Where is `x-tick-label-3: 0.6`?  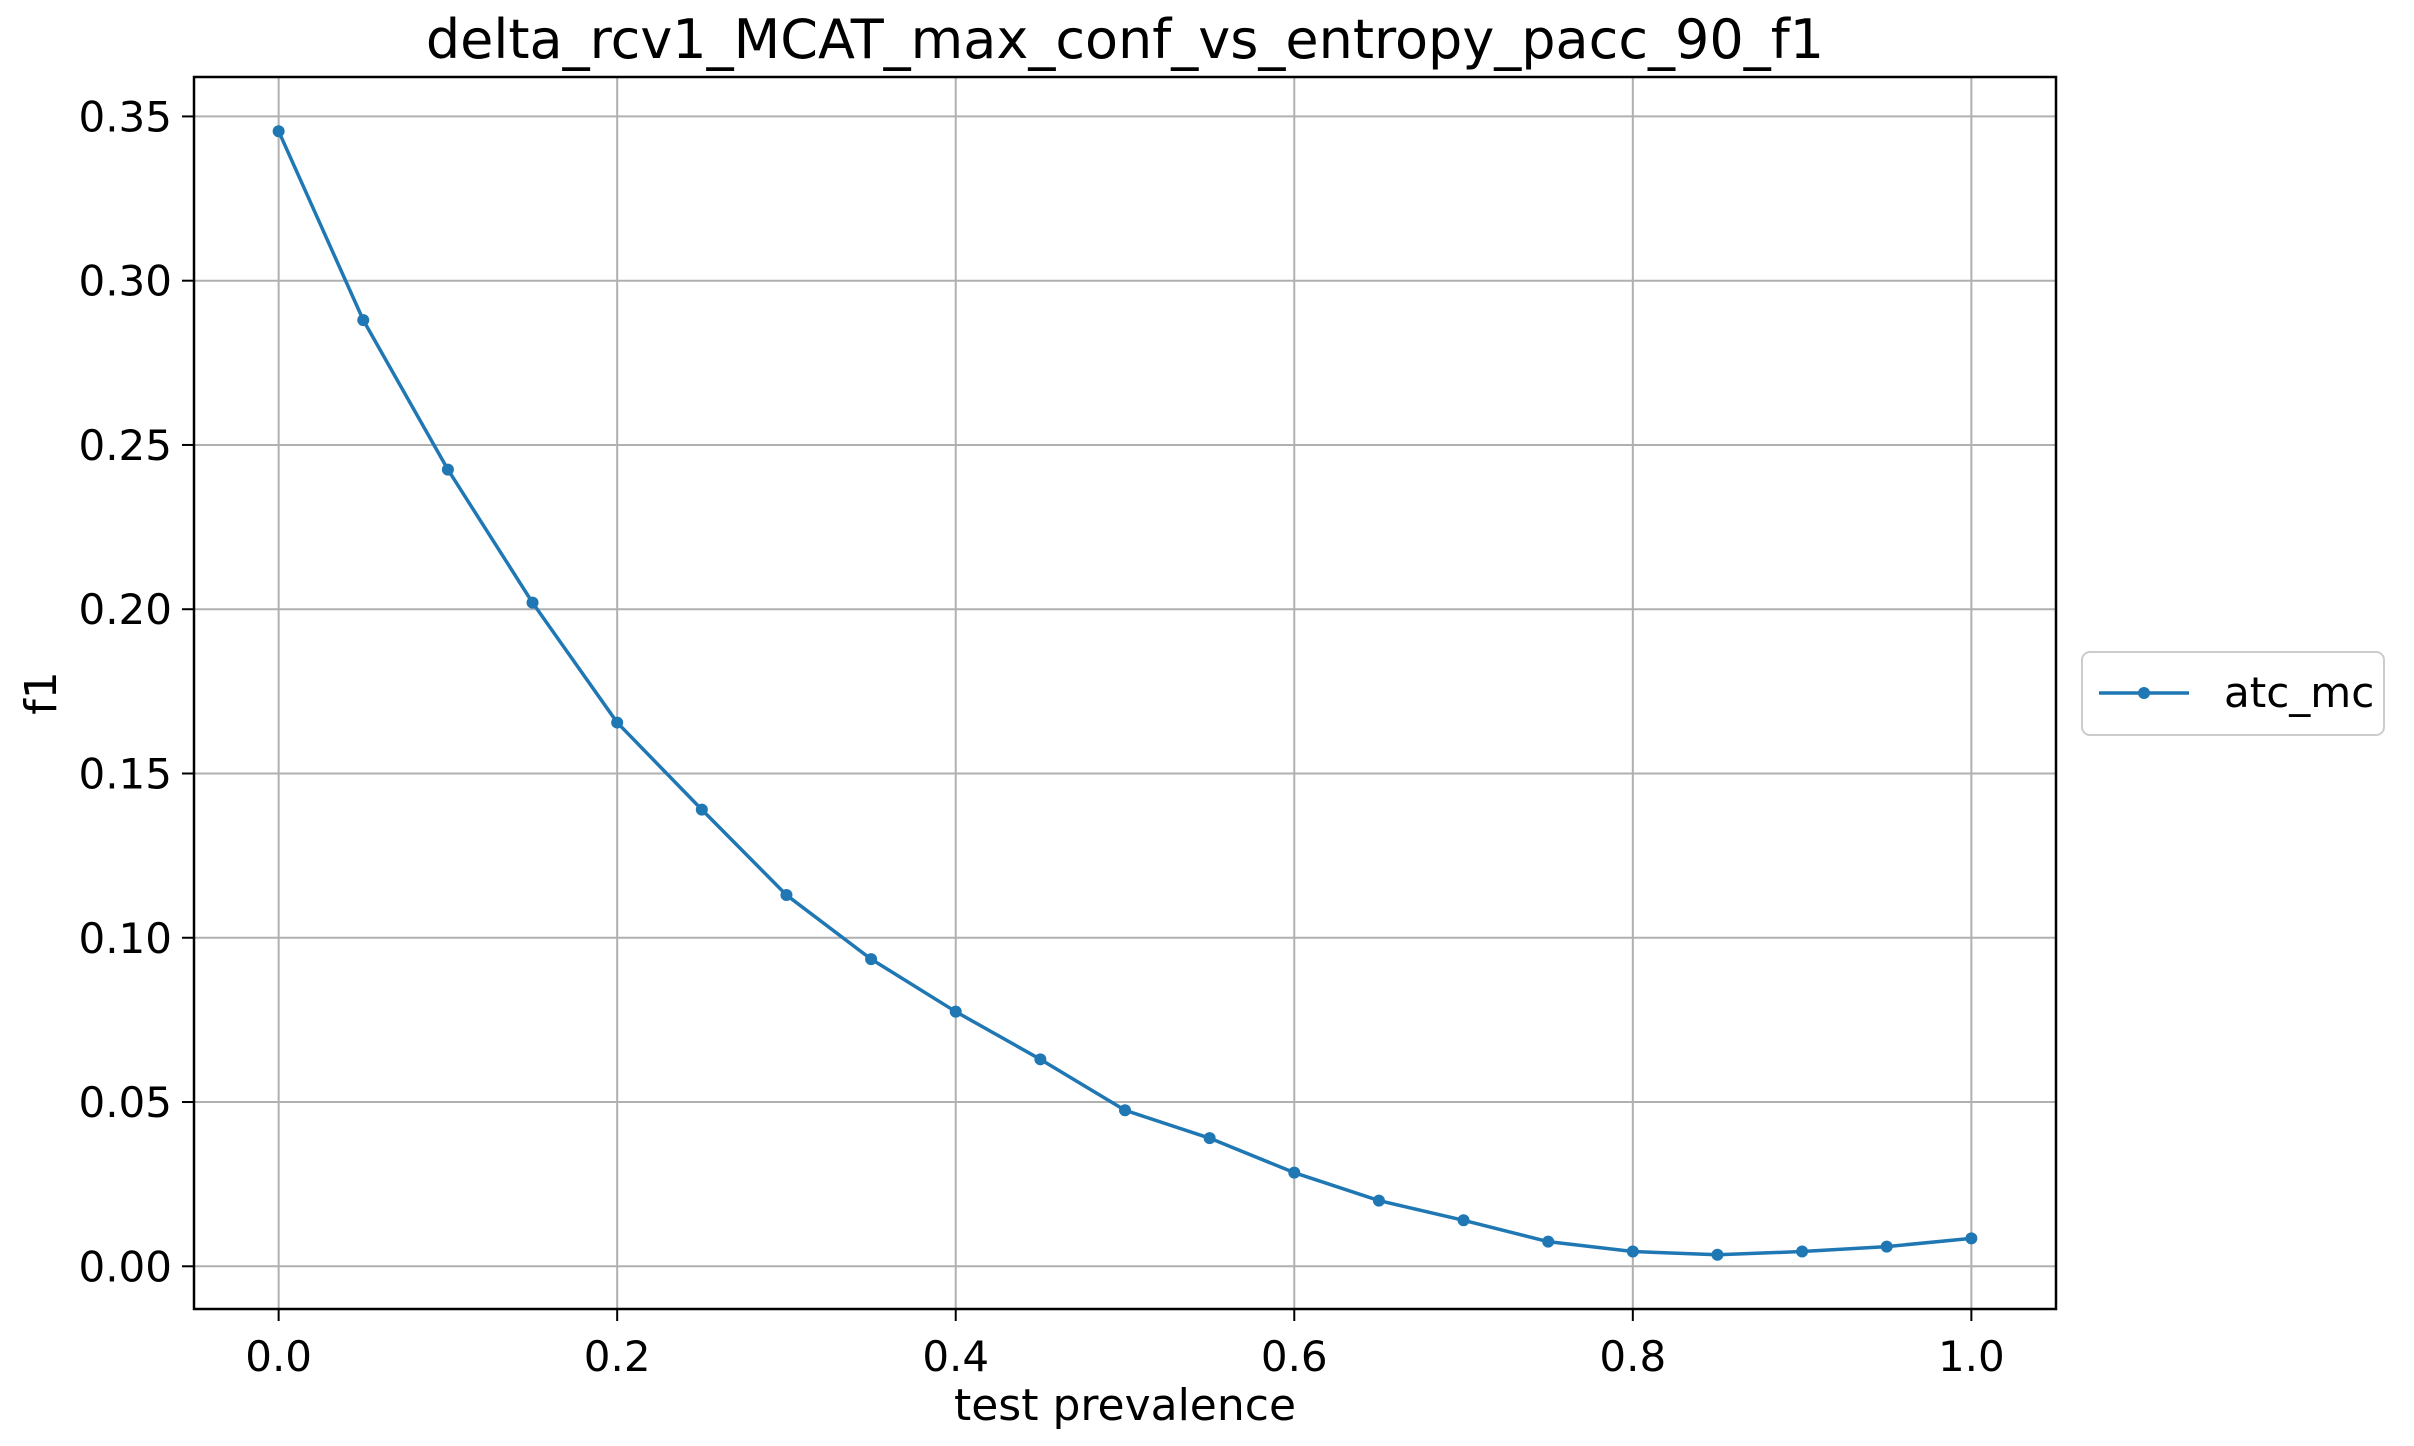
x-tick-label-3: 0.6 is located at coordinates (1294, 1356).